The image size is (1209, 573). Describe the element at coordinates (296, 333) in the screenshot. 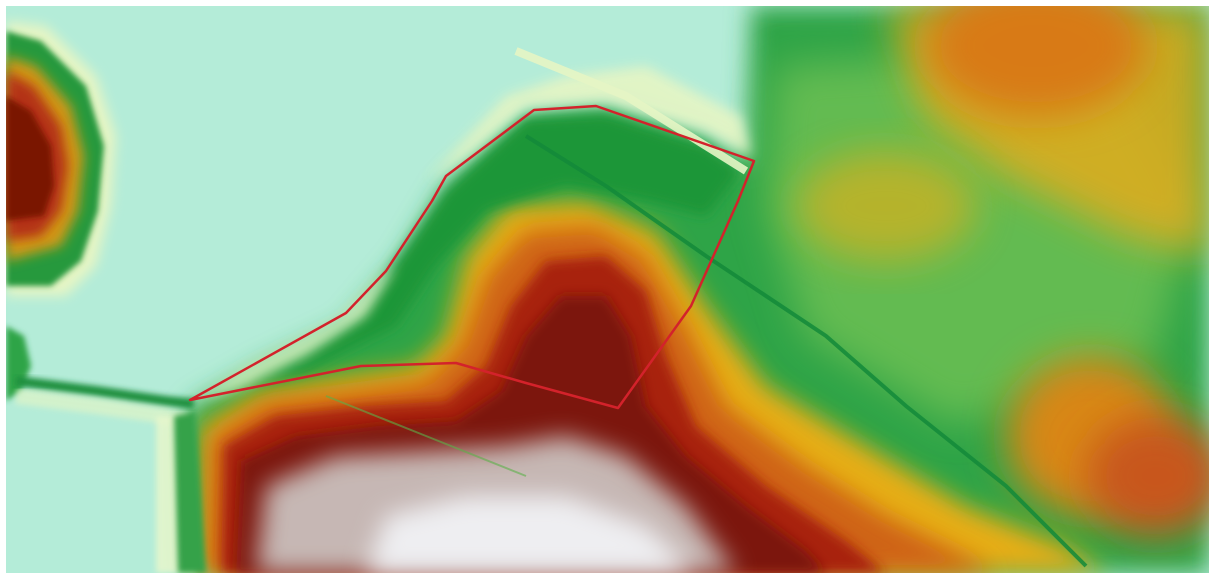

I see `pale-fringe-west` at that location.